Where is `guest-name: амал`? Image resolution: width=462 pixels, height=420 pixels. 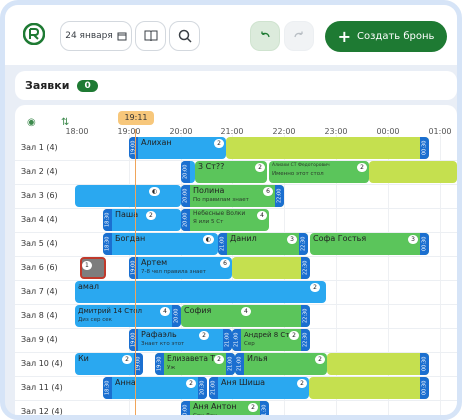
guest-name: амал is located at coordinates (88, 286).